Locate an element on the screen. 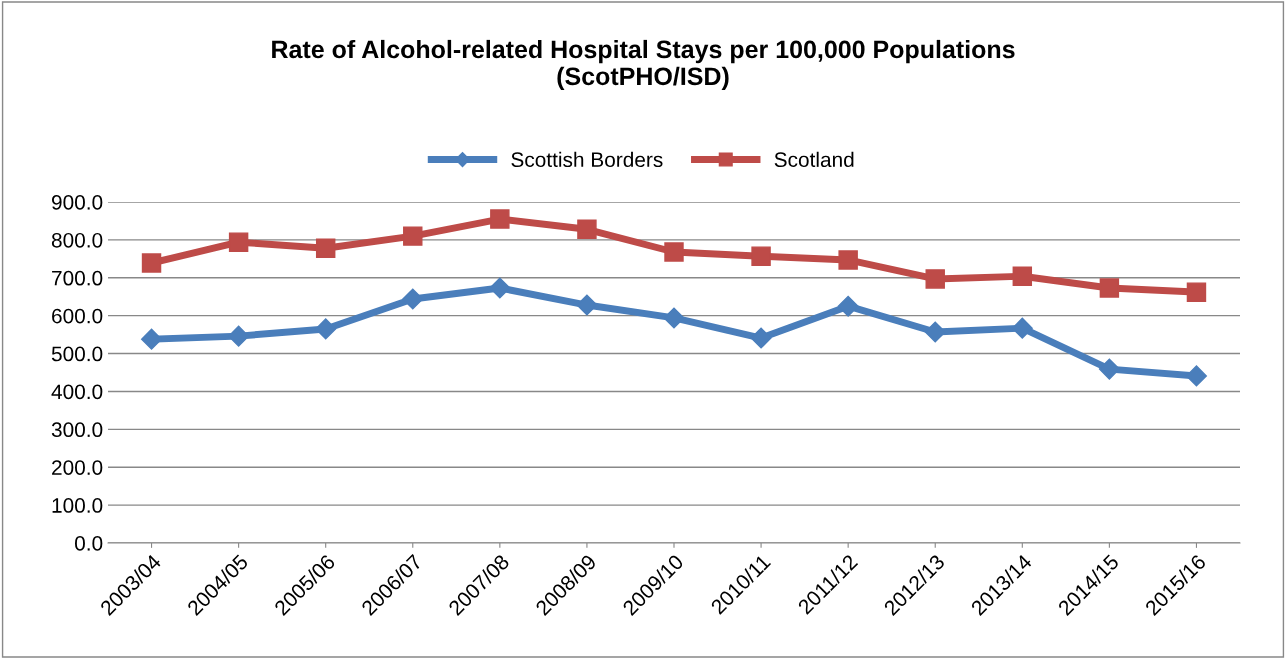  legend-label: Scottish Borders is located at coordinates (587, 159).